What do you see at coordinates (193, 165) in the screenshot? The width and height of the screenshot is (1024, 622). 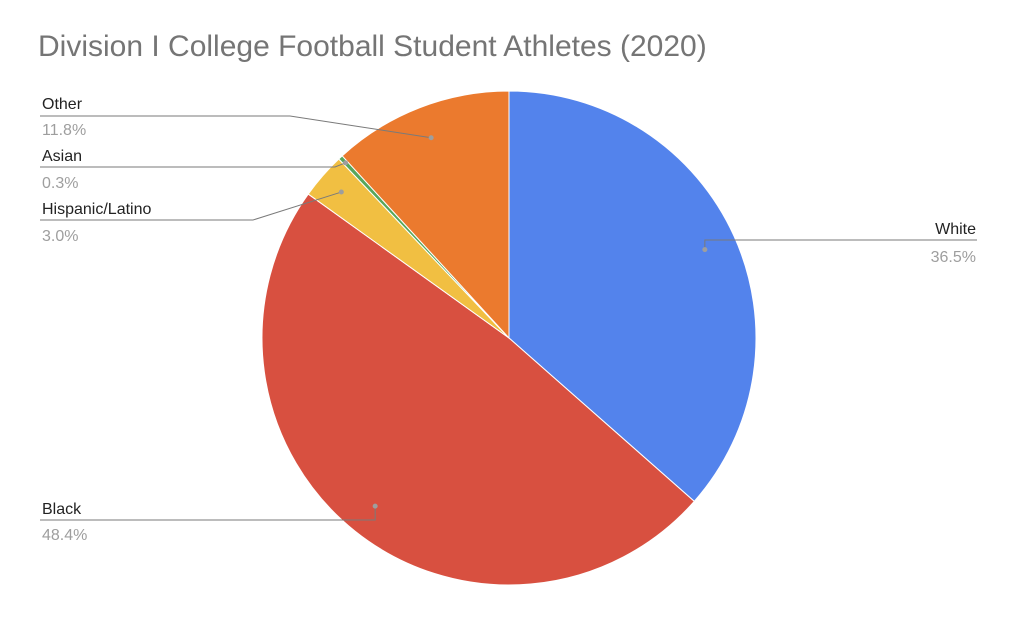 I see `callout-line-asian` at bounding box center [193, 165].